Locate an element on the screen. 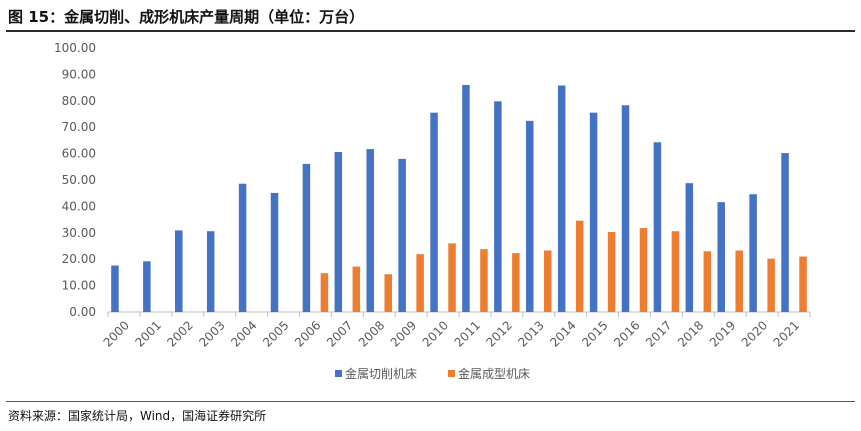 The height and width of the screenshot is (431, 861). y-tick-label: 70.00 is located at coordinates (79, 127).